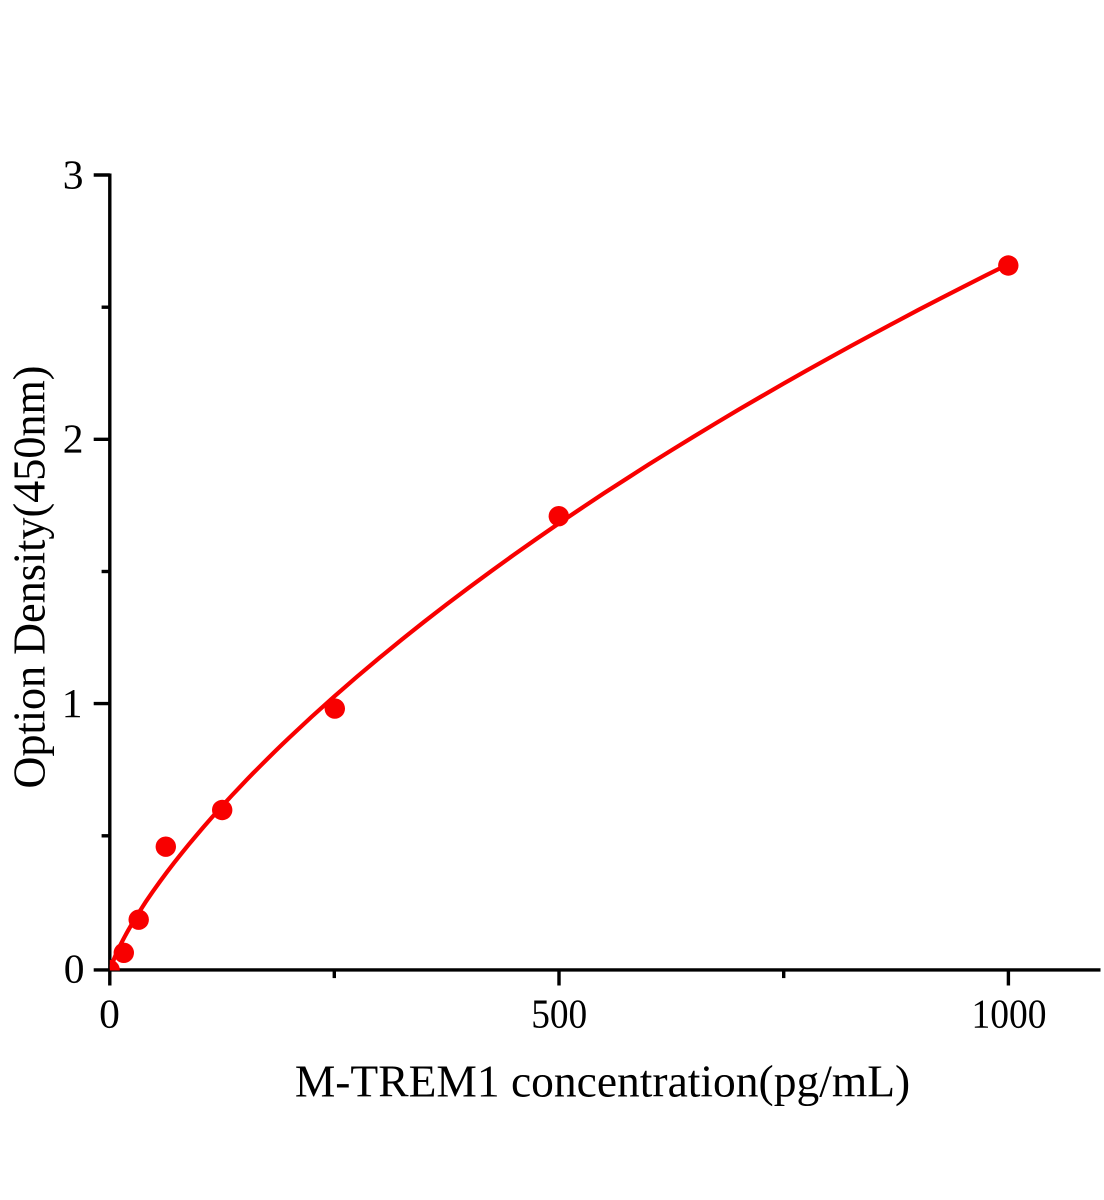 The image size is (1104, 1200). What do you see at coordinates (73, 174) in the screenshot?
I see `svg-text: 3` at bounding box center [73, 174].